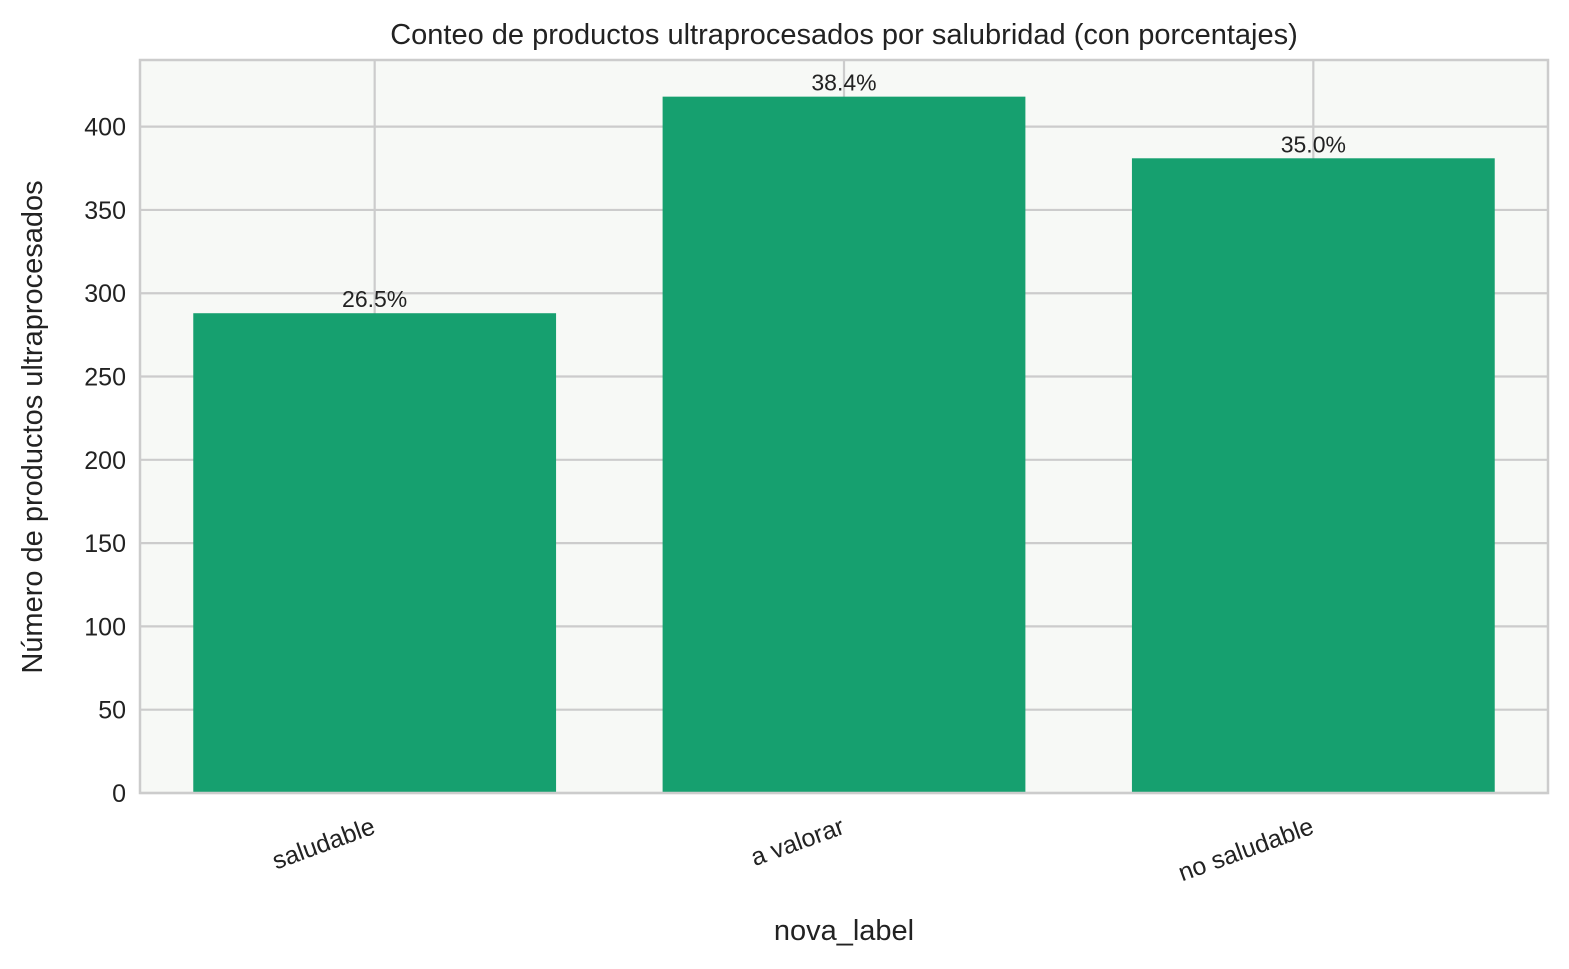 This screenshot has width=1569, height=969. What do you see at coordinates (844, 931) in the screenshot?
I see `x-axis-label: nova_label` at bounding box center [844, 931].